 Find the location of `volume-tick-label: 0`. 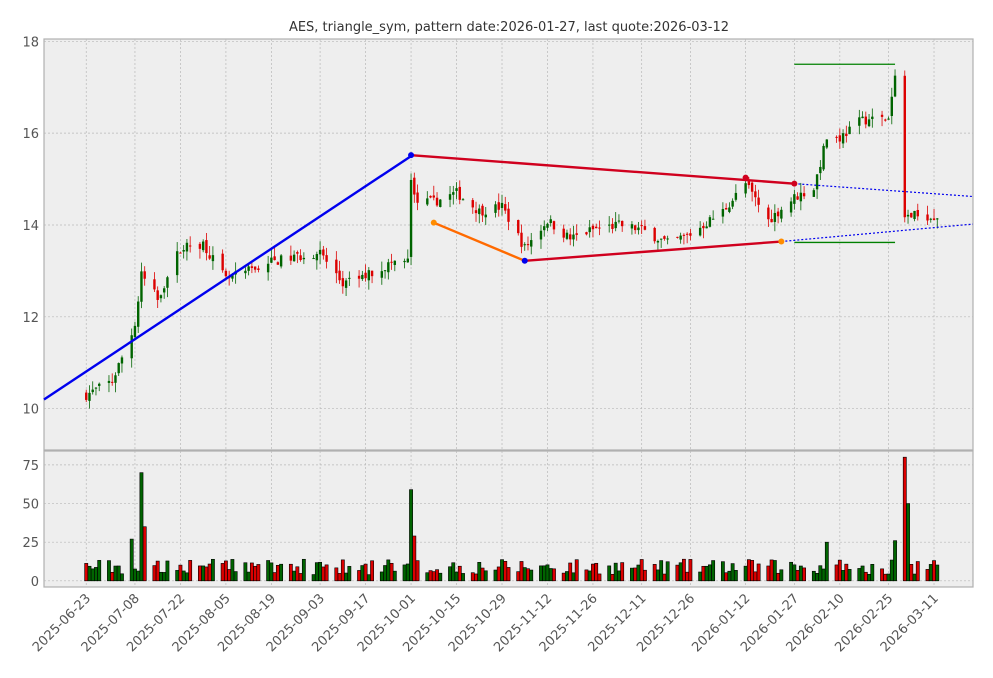

volume-tick-label: 0 is located at coordinates (35, 582).